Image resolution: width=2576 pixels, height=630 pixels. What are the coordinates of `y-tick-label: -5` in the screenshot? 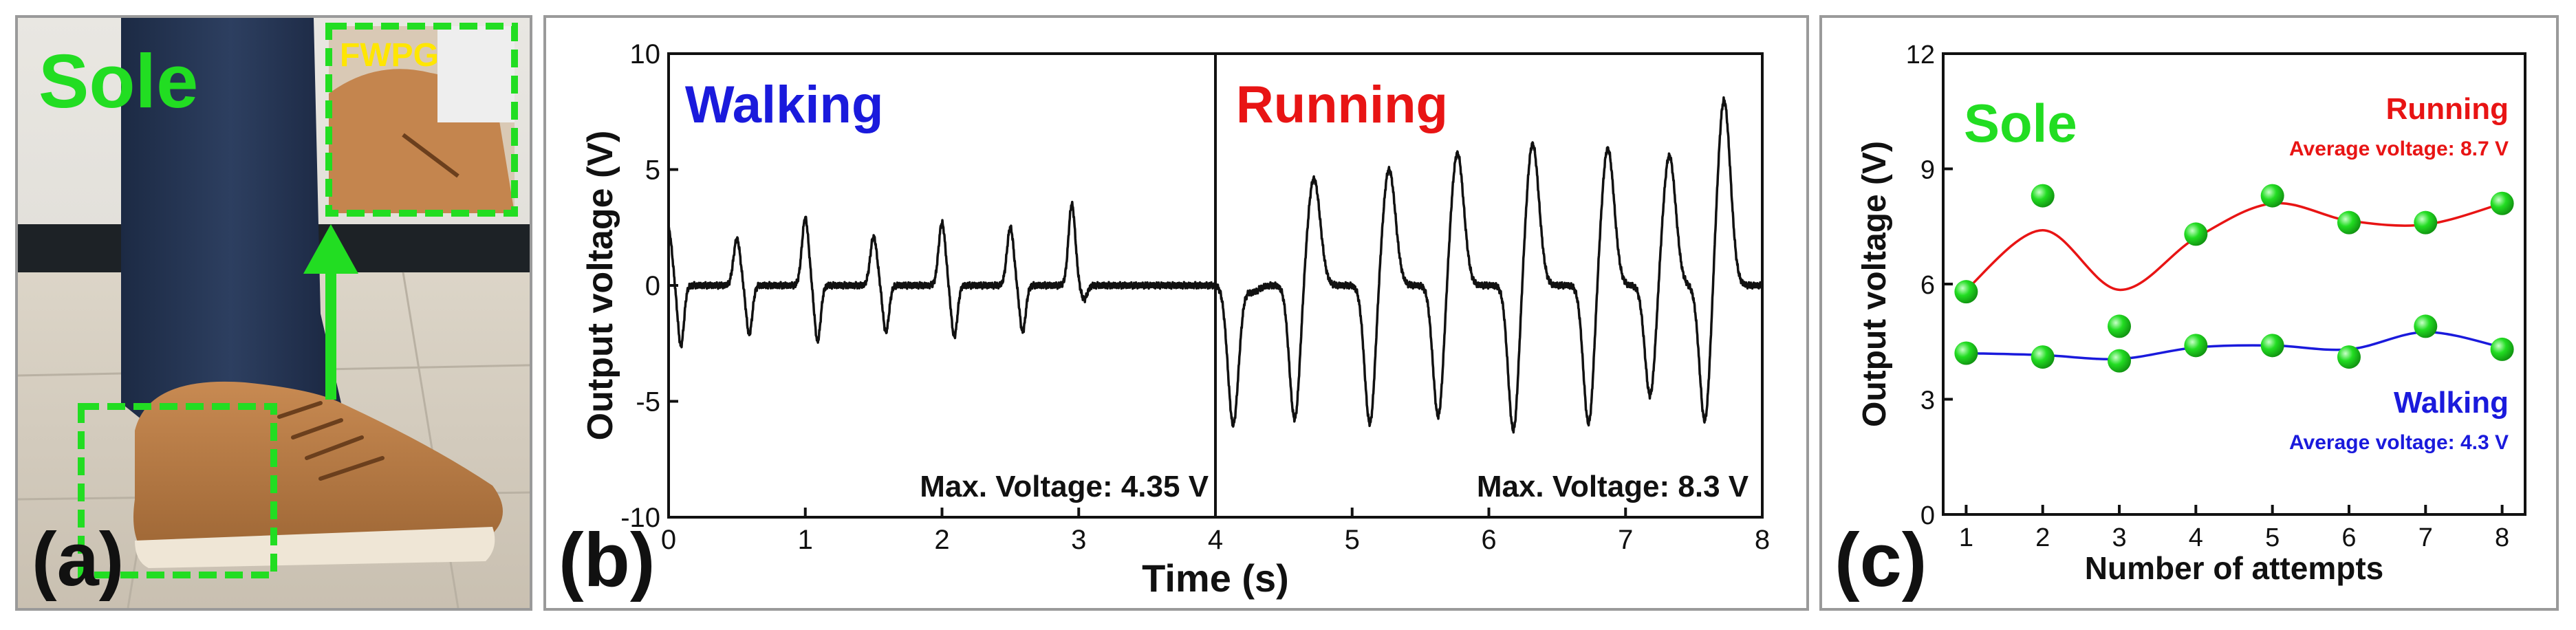 It's located at (648, 402).